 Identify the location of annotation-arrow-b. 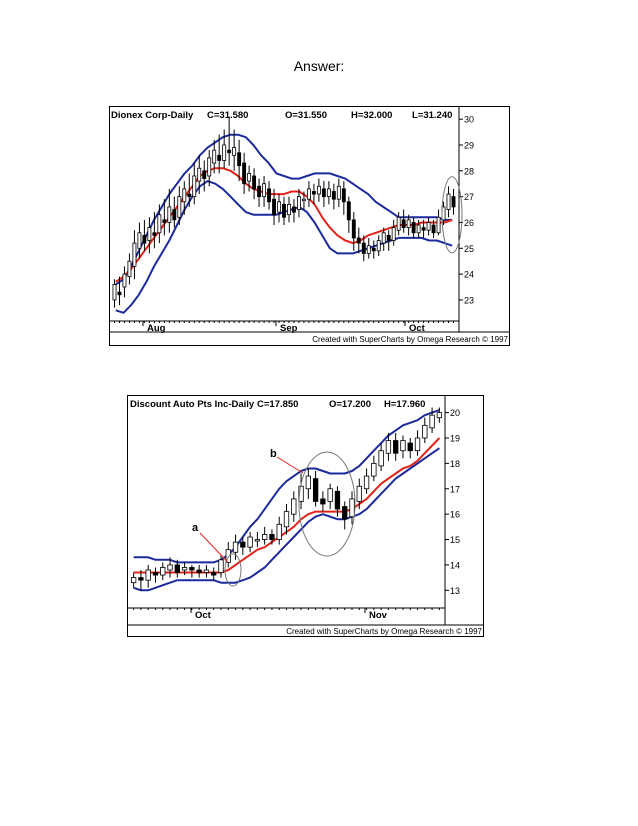
(290, 465).